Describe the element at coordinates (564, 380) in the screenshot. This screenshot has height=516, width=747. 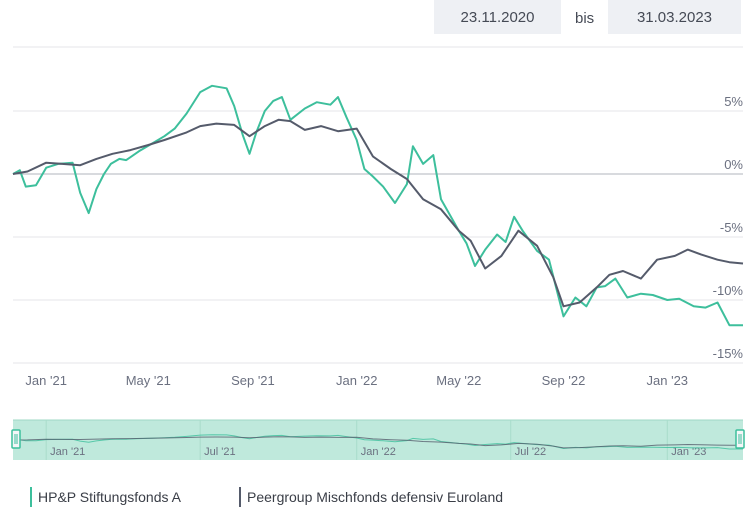
I see `x-tick-label: Sep '22` at that location.